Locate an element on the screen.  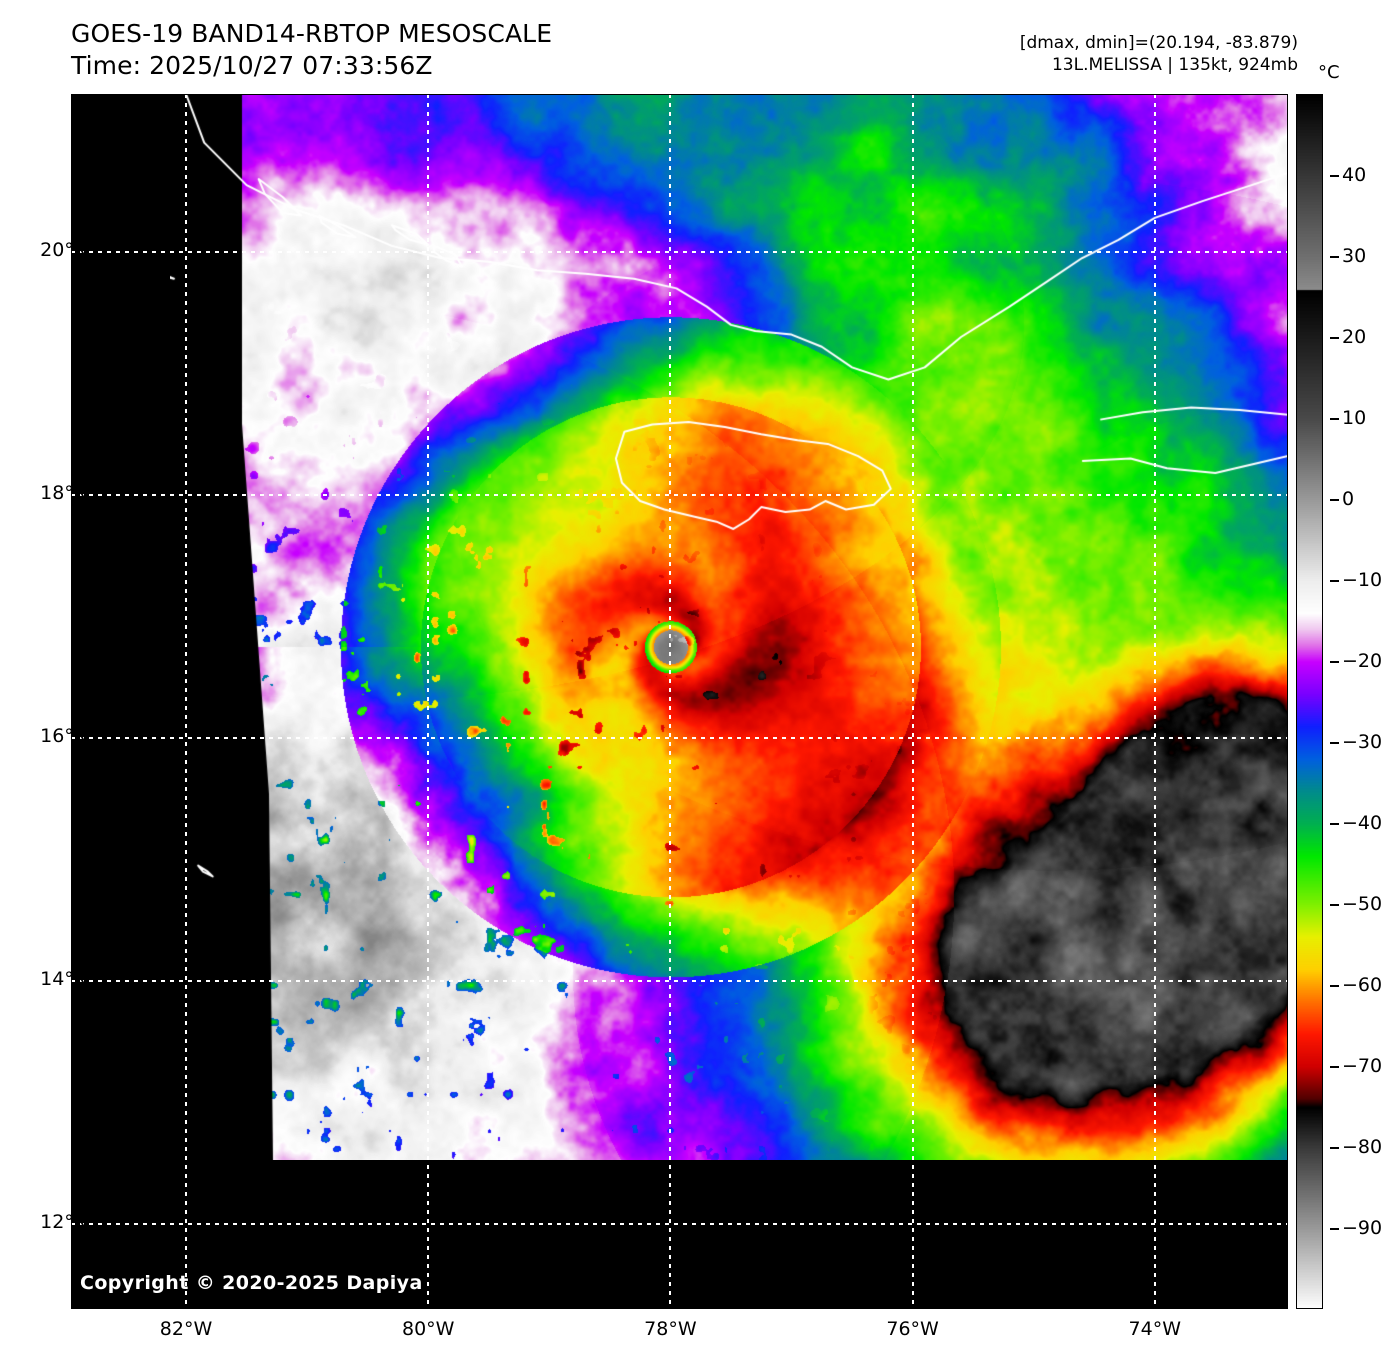
colorbar-tick-40: 40 is located at coordinates (1348, 175).